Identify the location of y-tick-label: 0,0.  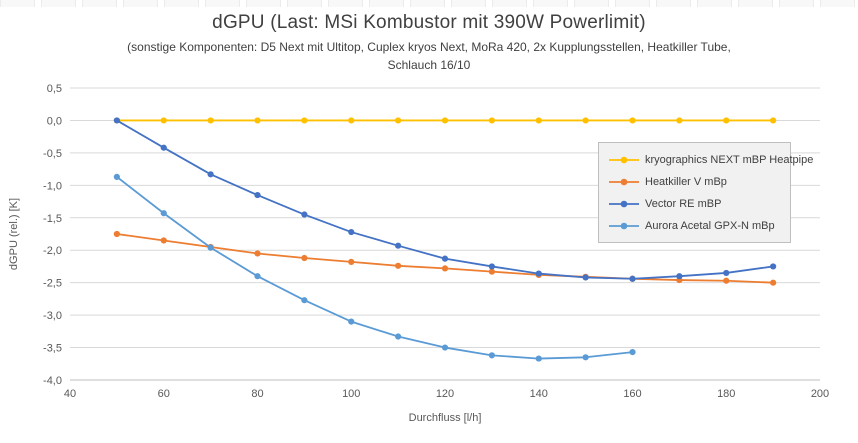
(54, 121).